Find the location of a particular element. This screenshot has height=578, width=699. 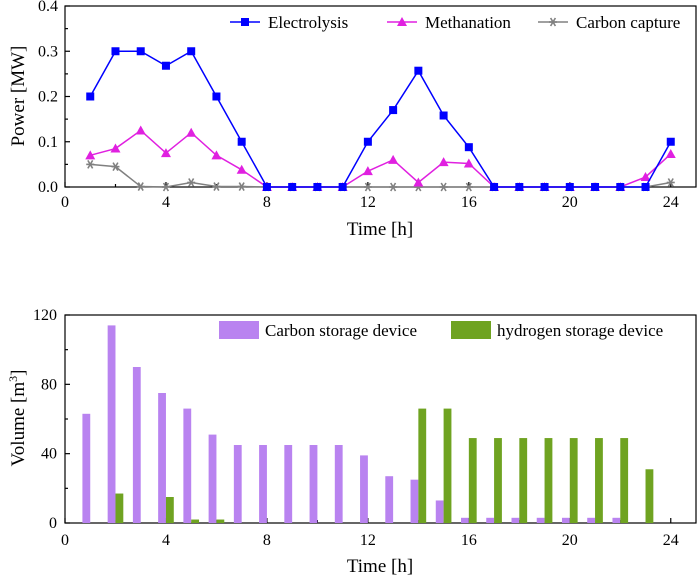

legend-label-hydrogen-storage-device: hydrogen storage device is located at coordinates (580, 330).